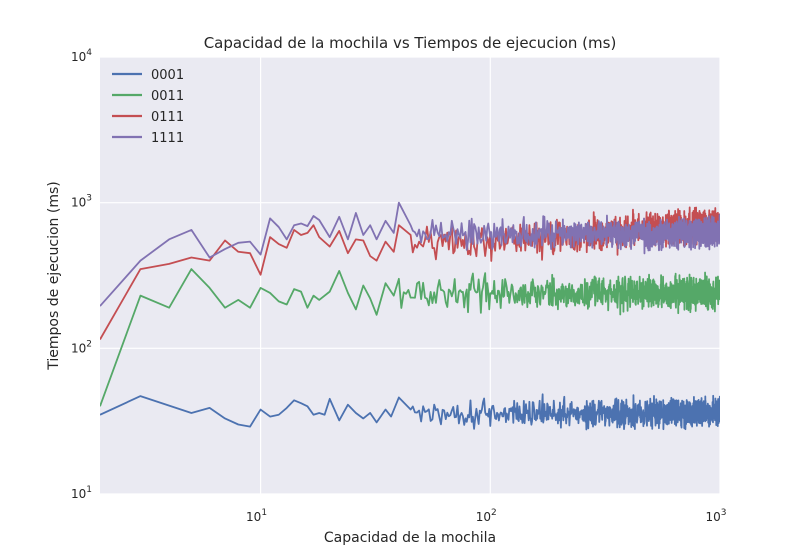 The width and height of the screenshot is (800, 550). I want to click on legend-label-0011: 0011, so click(167, 96).